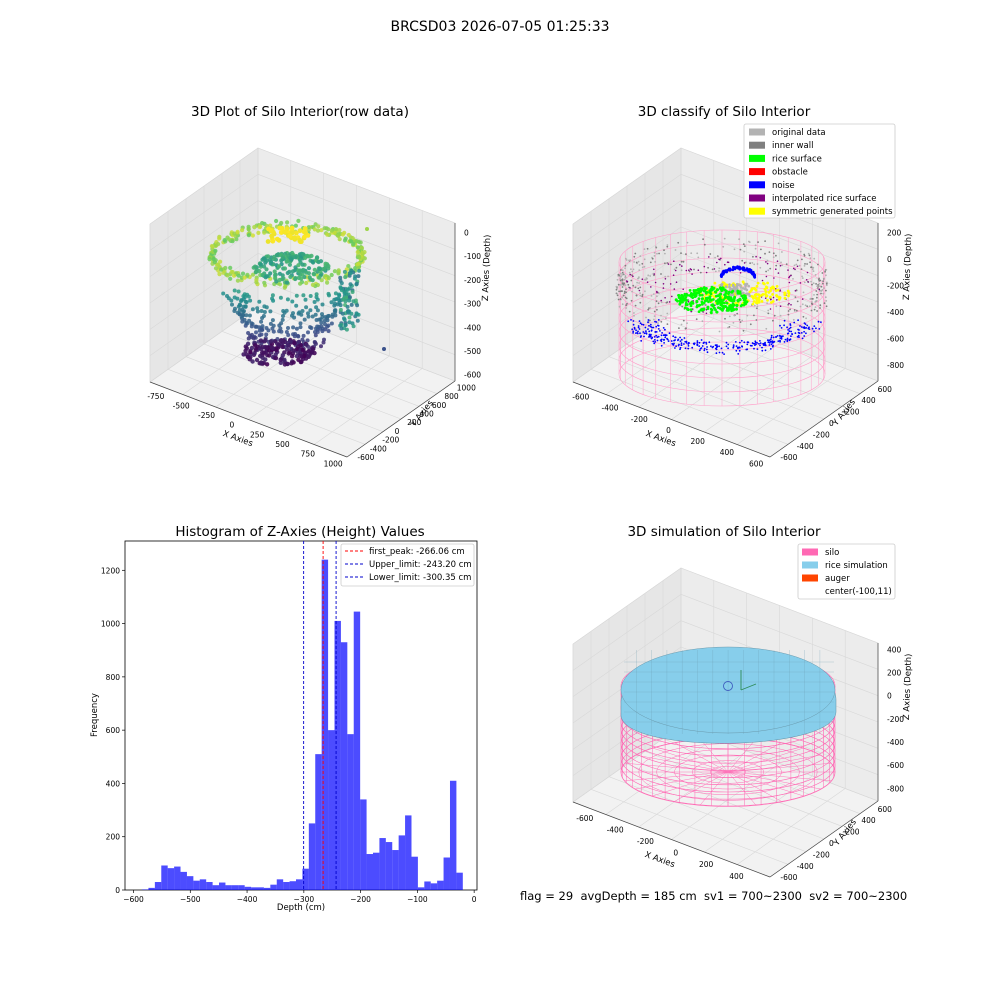  What do you see at coordinates (397, 431) in the screenshot?
I see `p1-y-tick-3: 0` at bounding box center [397, 431].